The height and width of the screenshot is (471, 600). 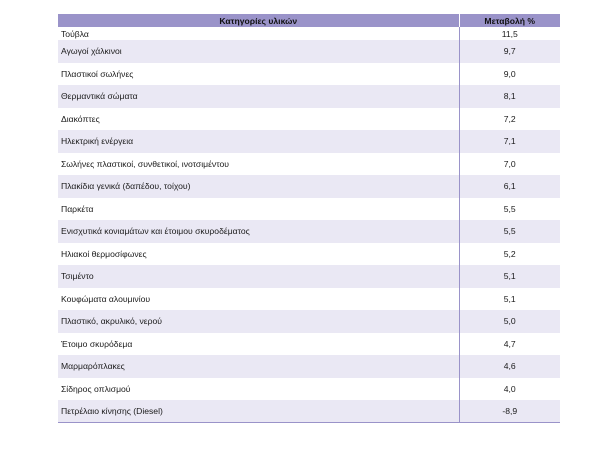 I want to click on row-category: Τούβλα, so click(x=258, y=33).